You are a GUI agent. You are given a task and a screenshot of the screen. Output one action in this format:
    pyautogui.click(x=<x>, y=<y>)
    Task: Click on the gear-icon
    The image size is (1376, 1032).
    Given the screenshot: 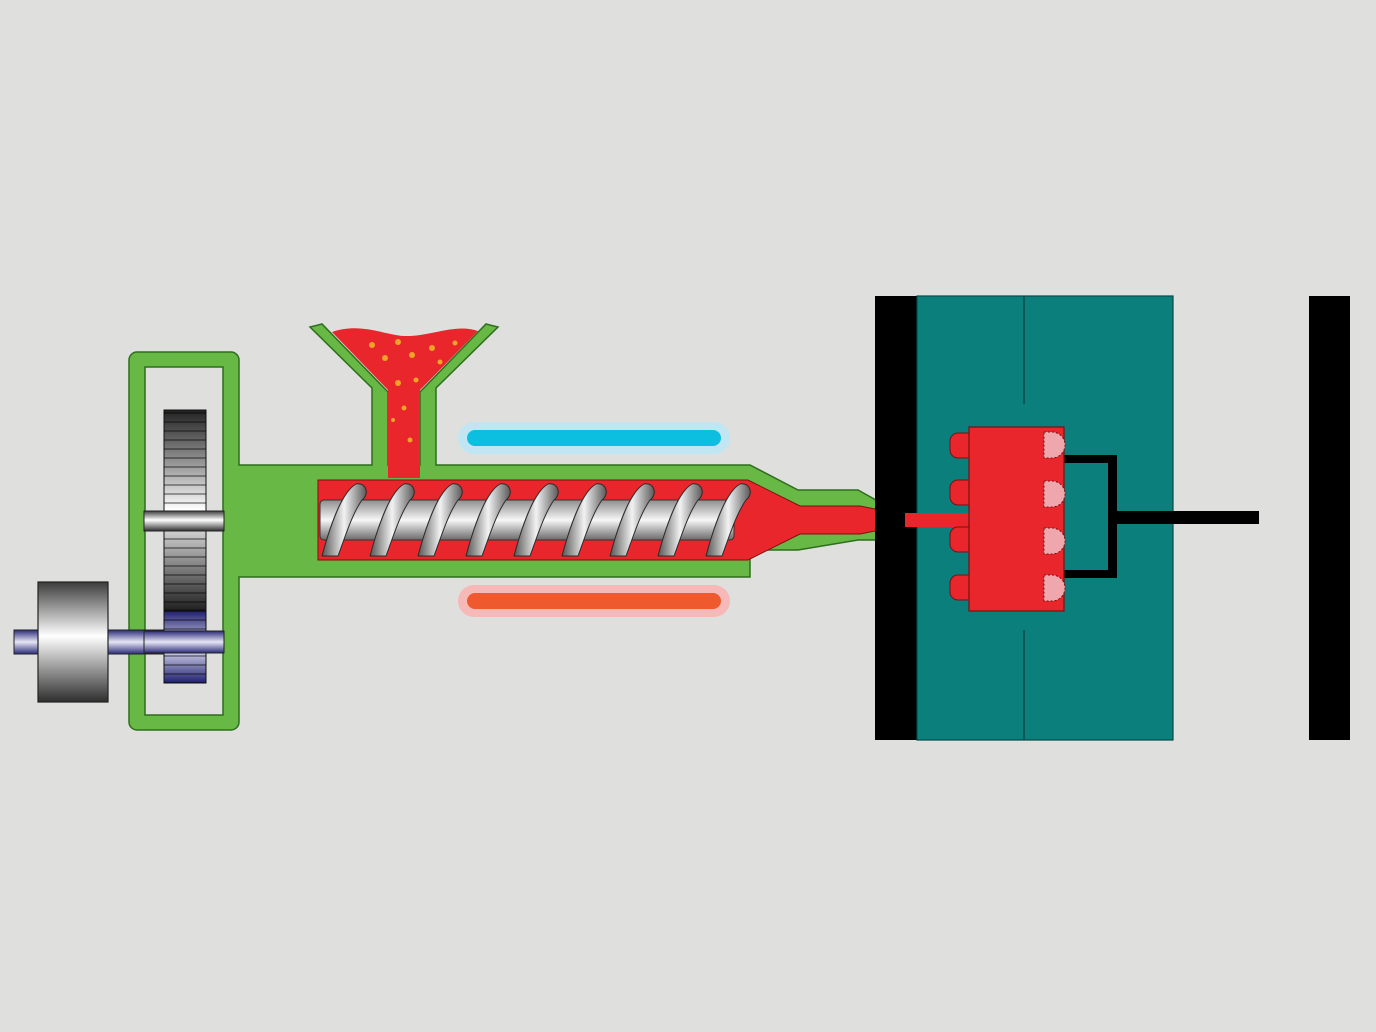 What is the action you would take?
    pyautogui.click(x=184, y=510)
    